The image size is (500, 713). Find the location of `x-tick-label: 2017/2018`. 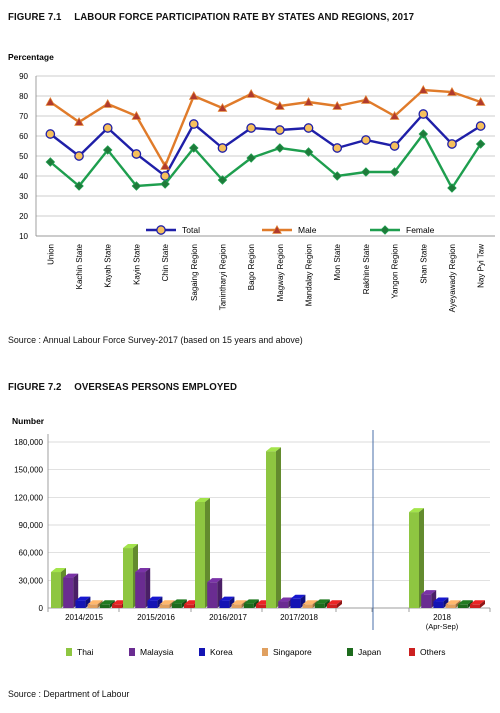

x-tick-label: 2017/2018 is located at coordinates (299, 617).